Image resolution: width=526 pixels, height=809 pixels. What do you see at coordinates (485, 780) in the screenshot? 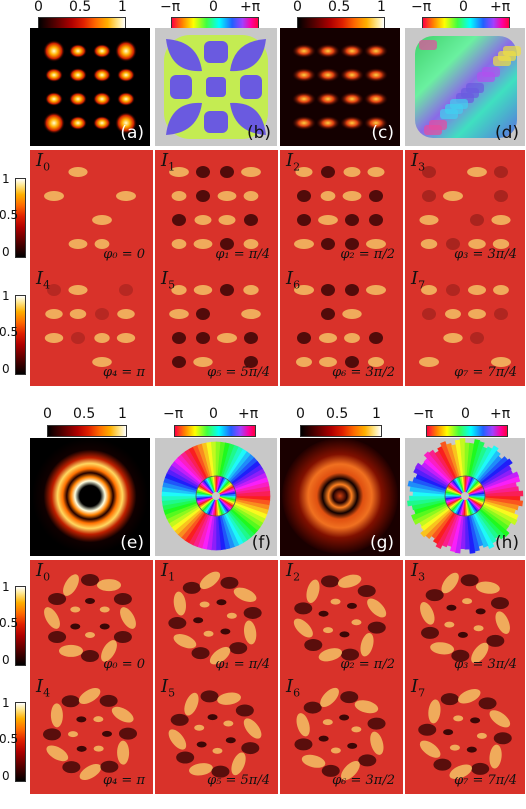
I see `tile-phase-label: φ₇ = 7π/4` at bounding box center [485, 780].